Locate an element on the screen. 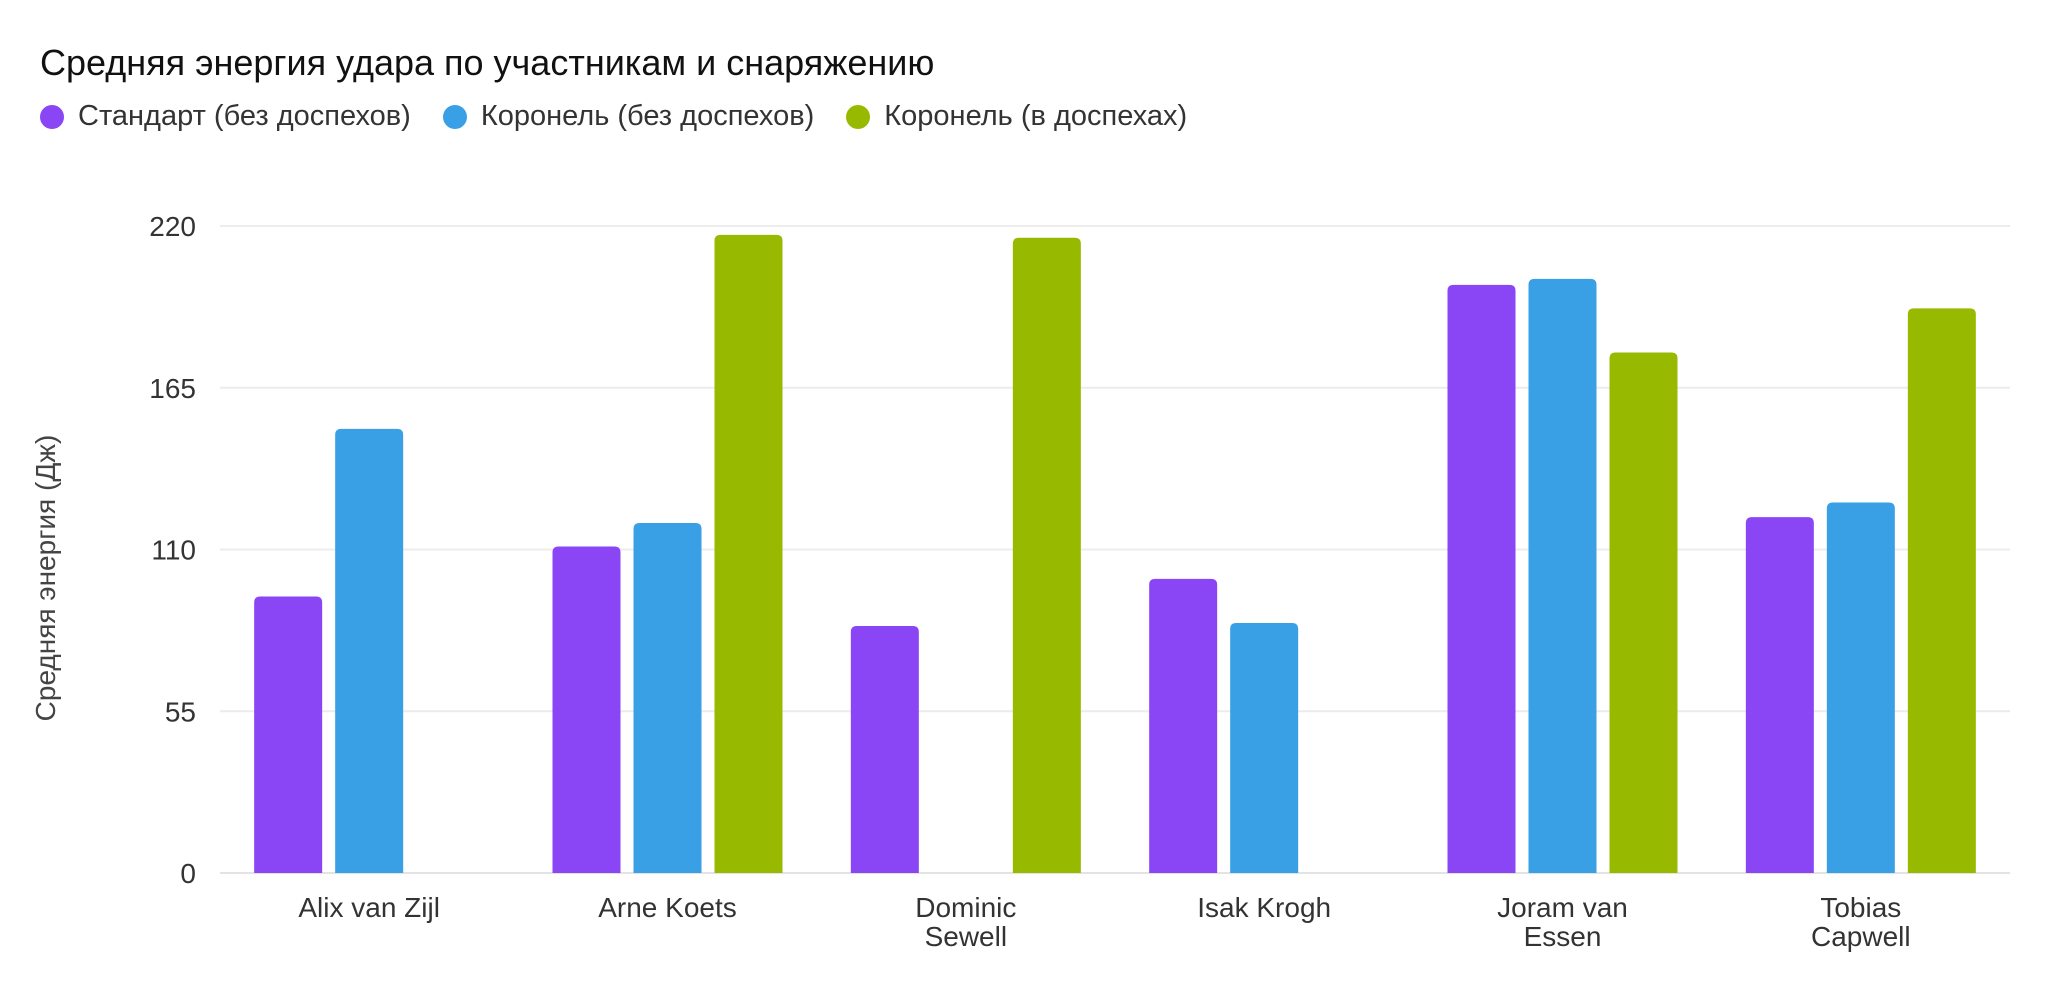  x-tick-label-3: Isak Krogh is located at coordinates (1264, 907).